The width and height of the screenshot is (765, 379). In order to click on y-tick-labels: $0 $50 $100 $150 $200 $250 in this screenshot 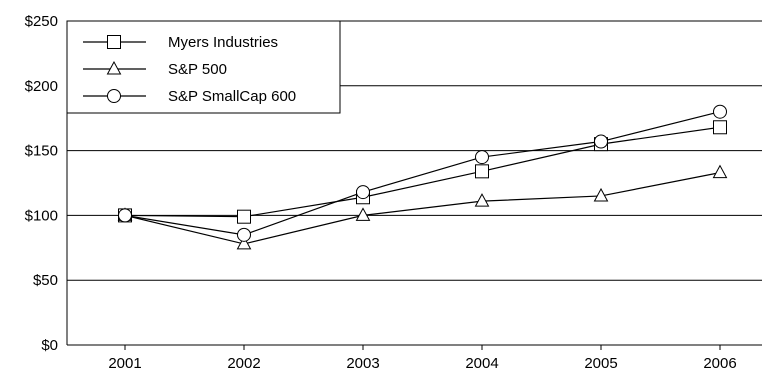, I will do `click(41, 183)`.